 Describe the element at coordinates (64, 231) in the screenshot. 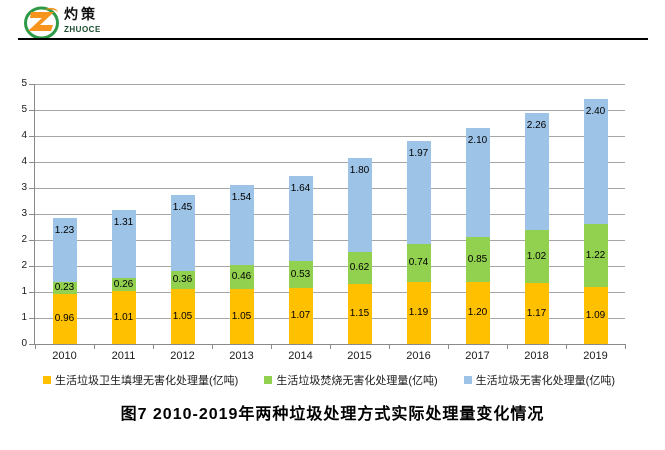

I see `bar-value-label: 1.23` at that location.